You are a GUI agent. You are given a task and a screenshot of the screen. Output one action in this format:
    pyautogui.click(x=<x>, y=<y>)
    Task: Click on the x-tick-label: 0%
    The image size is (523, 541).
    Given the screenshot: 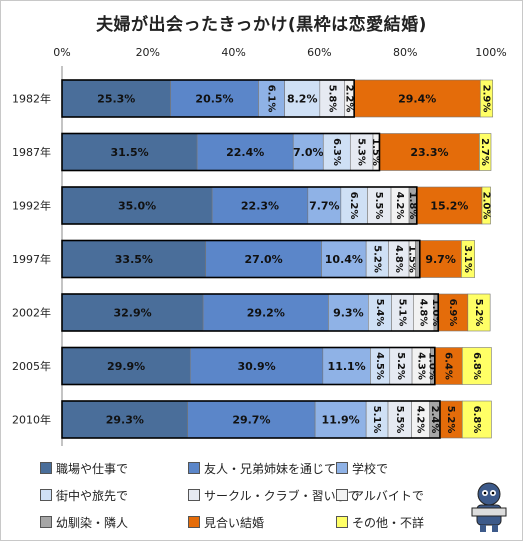 What is the action you would take?
    pyautogui.click(x=61, y=52)
    